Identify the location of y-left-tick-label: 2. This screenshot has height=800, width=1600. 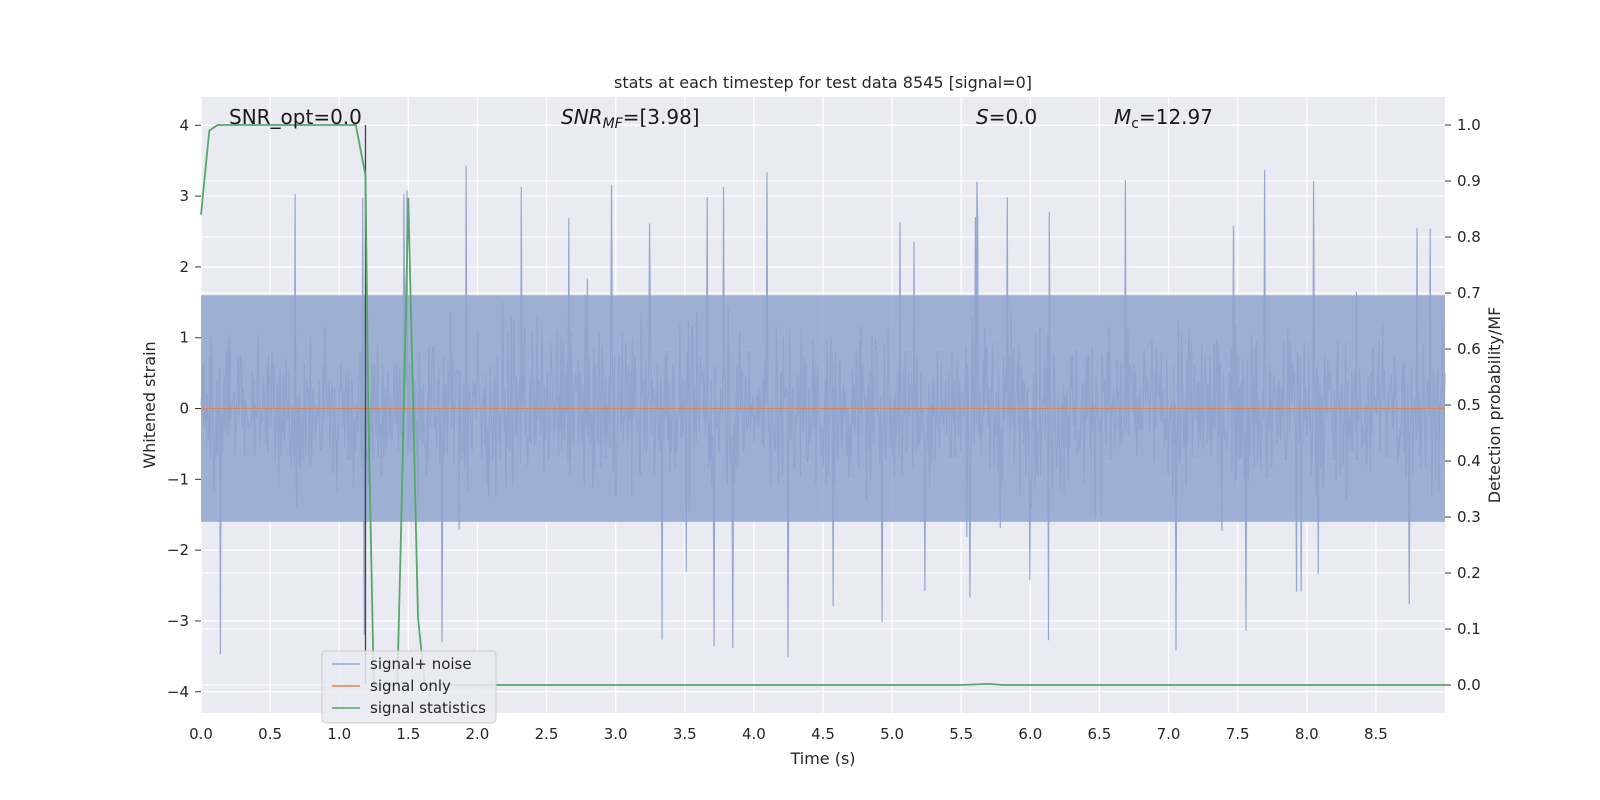
(184, 267).